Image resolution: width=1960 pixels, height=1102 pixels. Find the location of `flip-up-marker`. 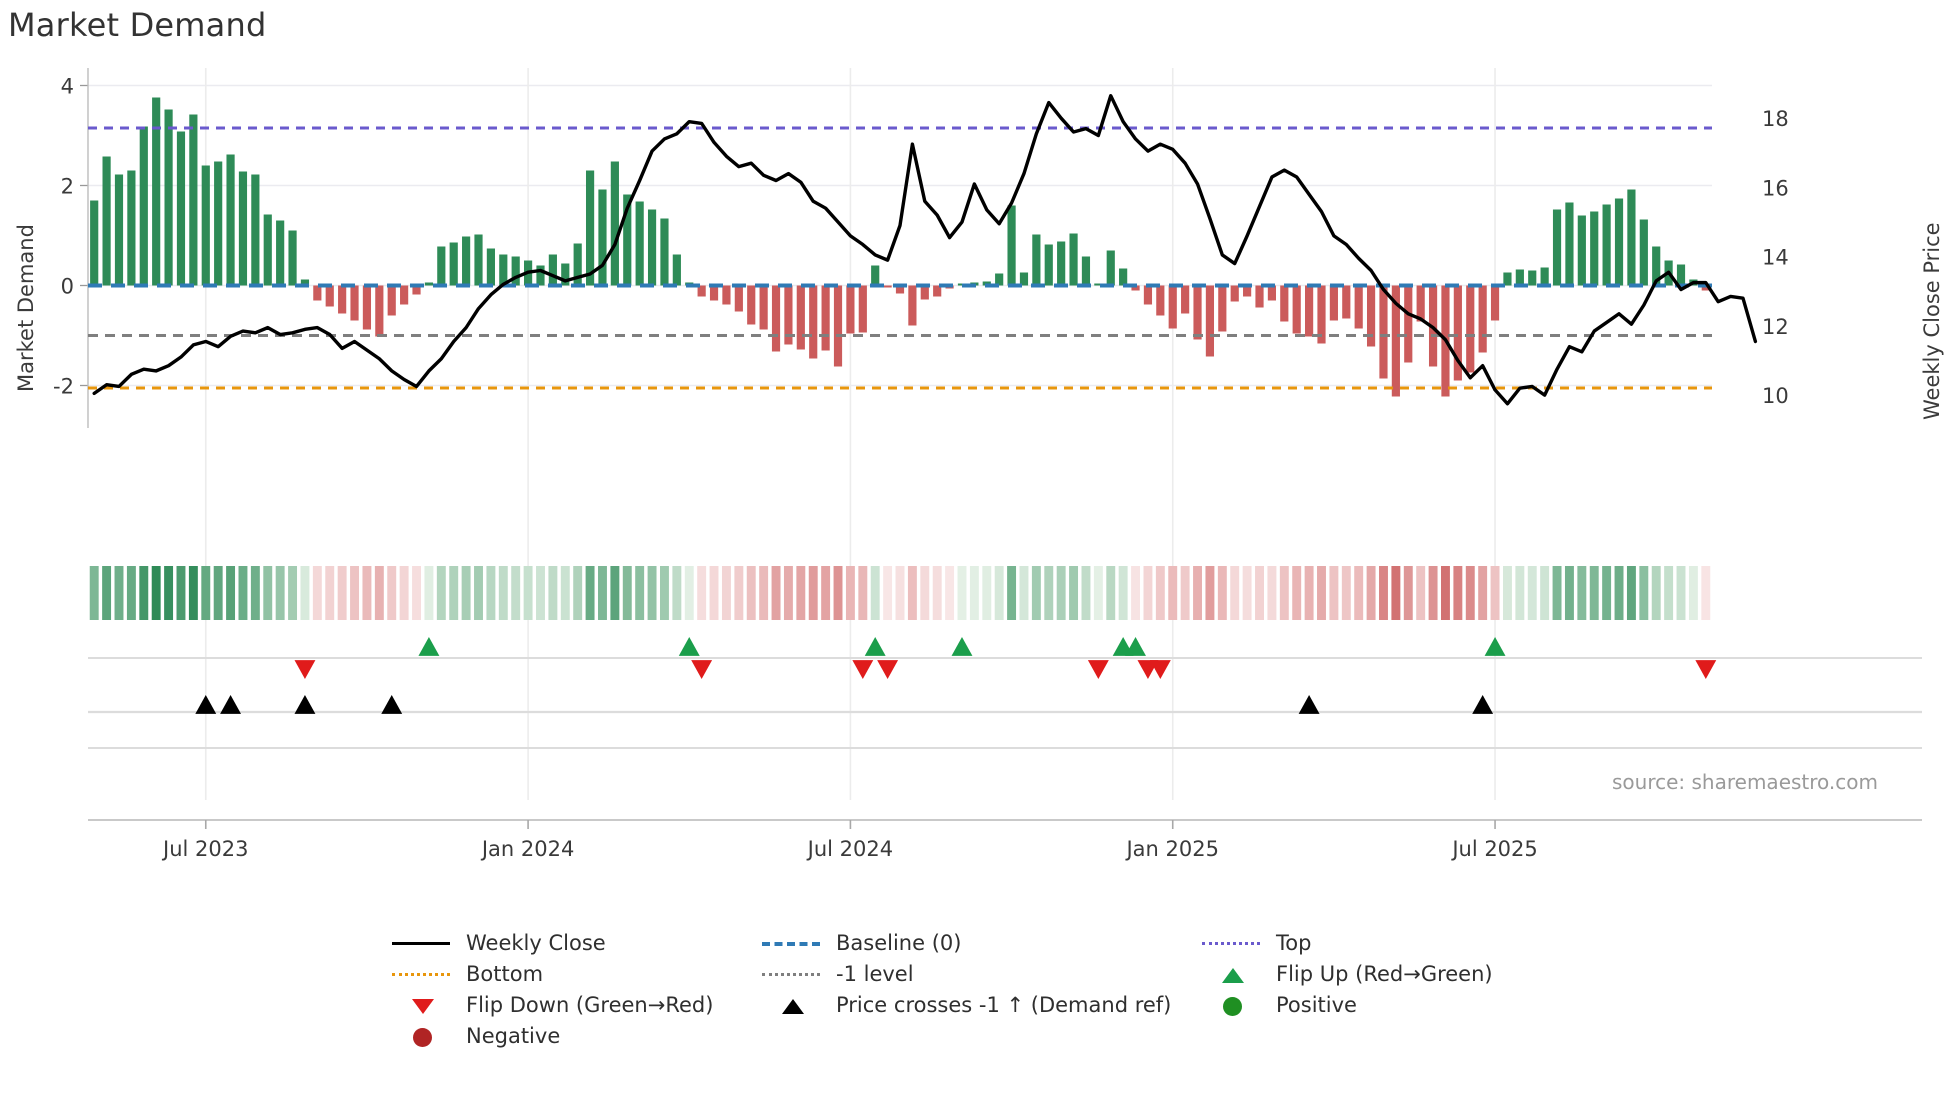

flip-up-marker is located at coordinates (1135, 646).